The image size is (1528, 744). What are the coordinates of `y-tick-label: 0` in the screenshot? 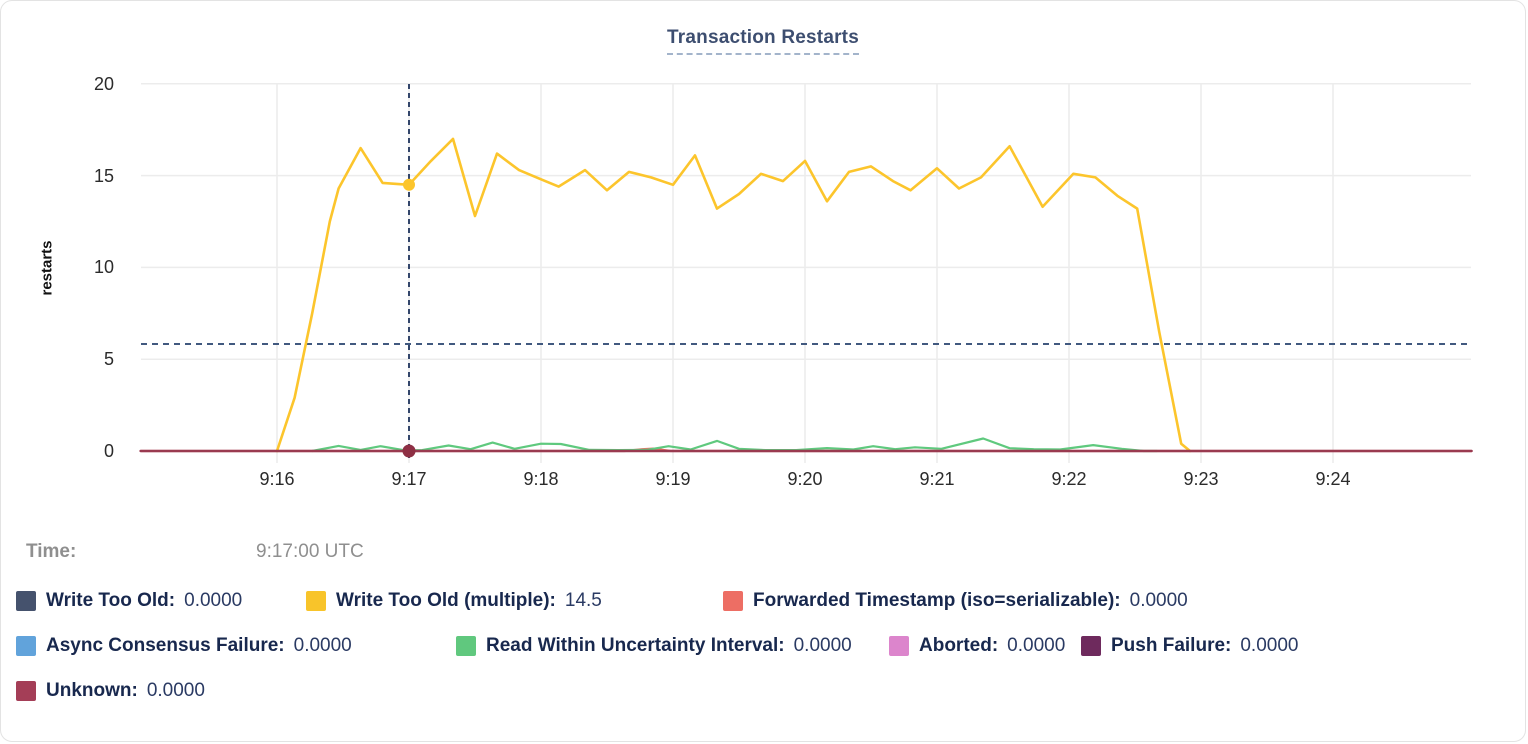 It's located at (108, 451).